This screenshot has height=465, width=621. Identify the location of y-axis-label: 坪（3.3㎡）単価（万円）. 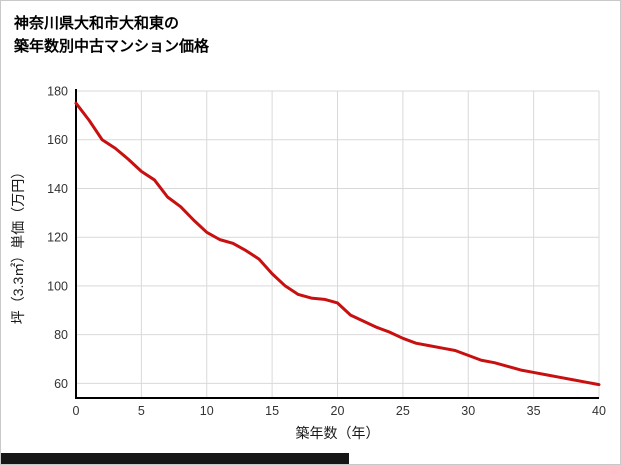
(18, 244).